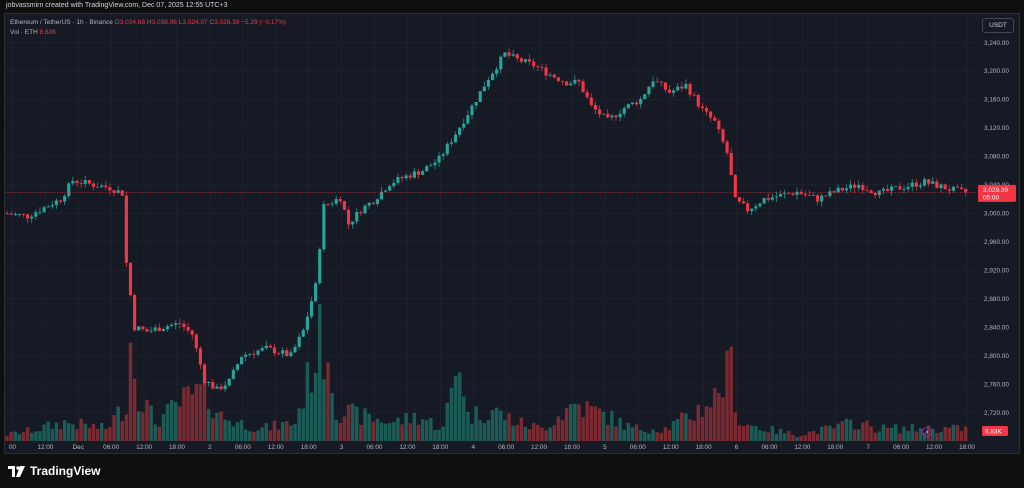 The width and height of the screenshot is (1024, 488). I want to click on time-tick: 06:00, so click(243, 447).